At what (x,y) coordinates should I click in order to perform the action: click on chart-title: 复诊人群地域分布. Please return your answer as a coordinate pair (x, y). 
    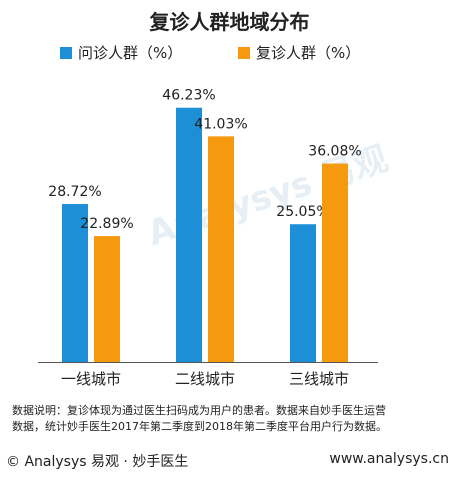
    Looking at the image, I should click on (229, 22).